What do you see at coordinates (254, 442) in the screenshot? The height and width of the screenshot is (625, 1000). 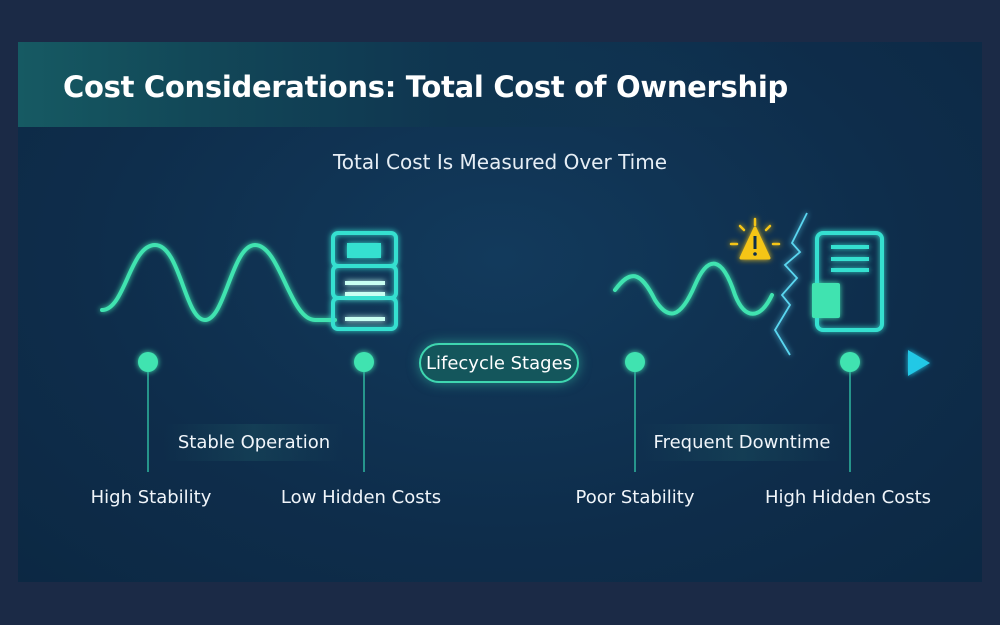 I see `phase-label: Stable Operation` at bounding box center [254, 442].